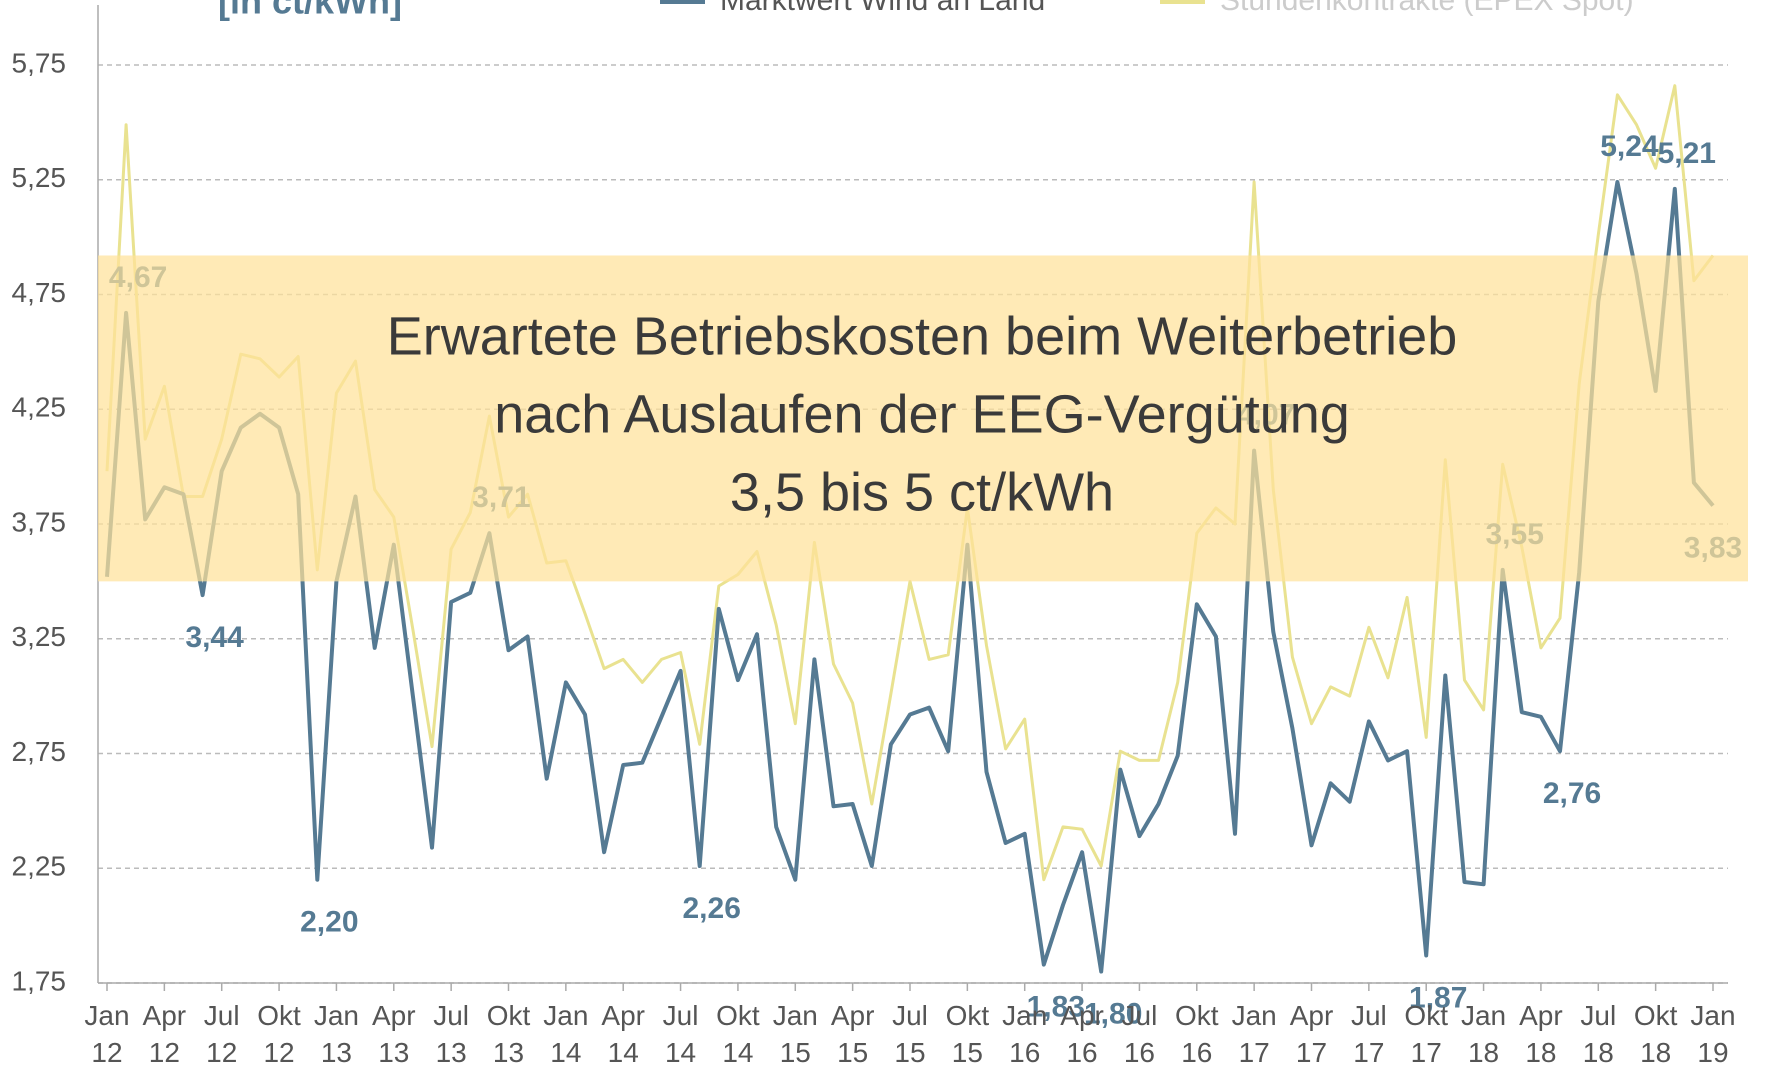  What do you see at coordinates (508, 1034) in the screenshot?
I see `x-tick-label: Okt 13` at bounding box center [508, 1034].